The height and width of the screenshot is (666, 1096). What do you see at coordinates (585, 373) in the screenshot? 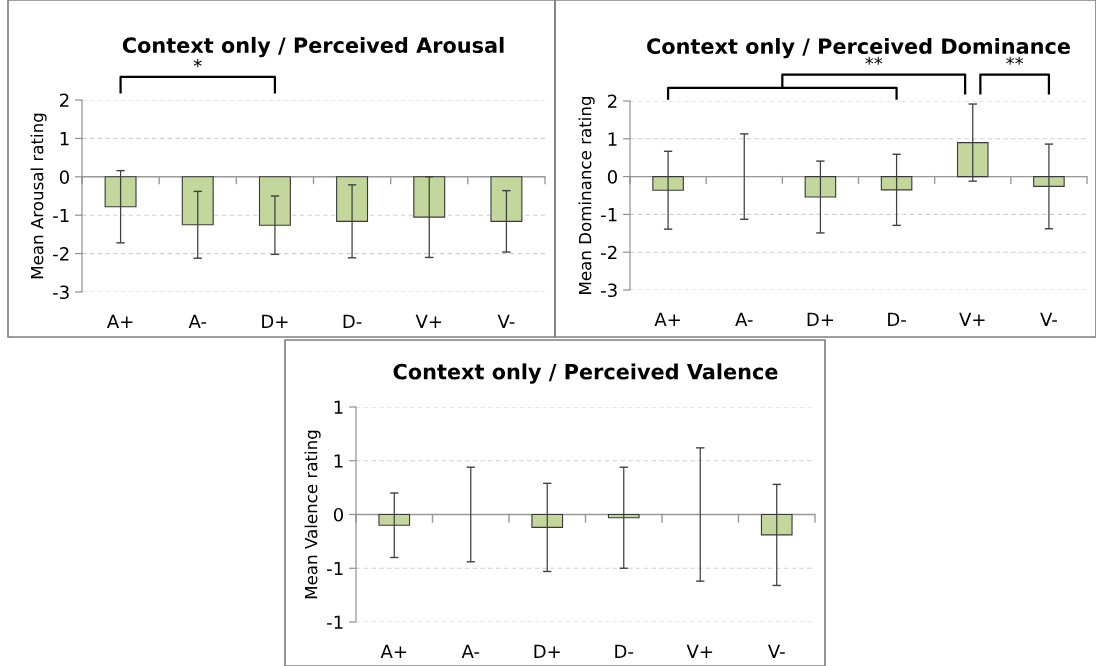
I see `chart-title: Context only / Perceived Valence` at bounding box center [585, 373].